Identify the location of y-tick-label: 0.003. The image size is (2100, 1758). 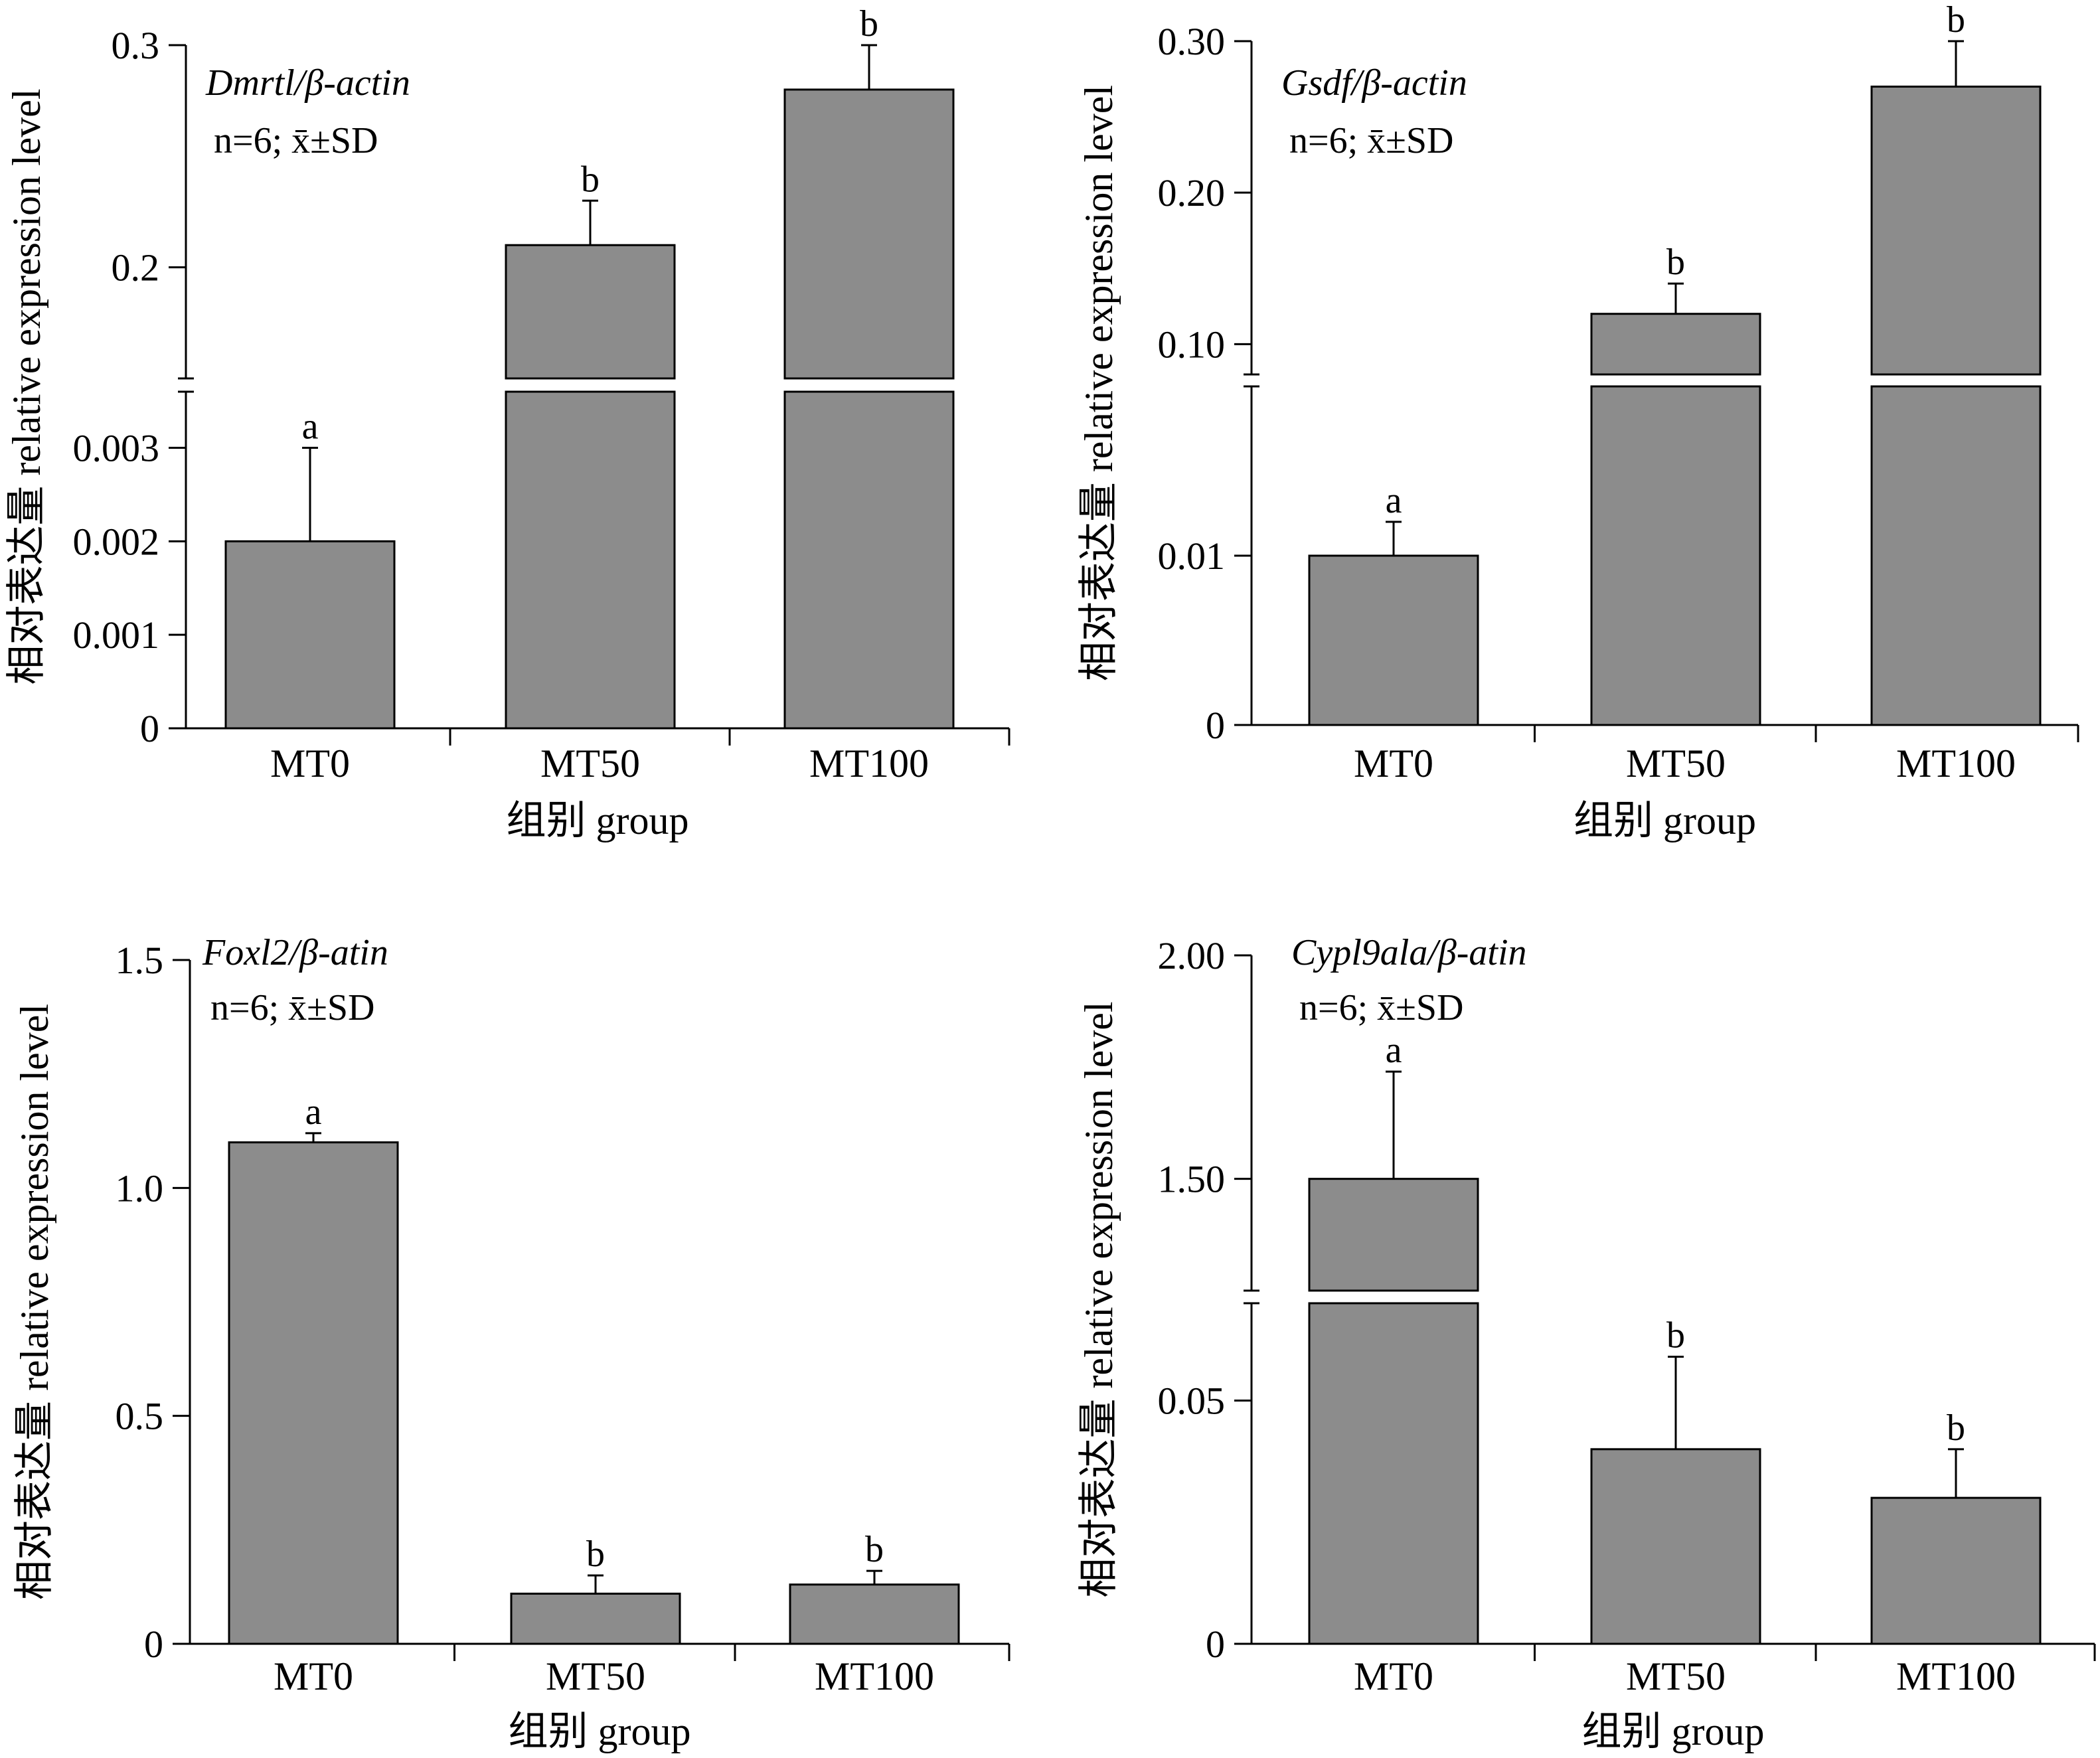
(116, 448).